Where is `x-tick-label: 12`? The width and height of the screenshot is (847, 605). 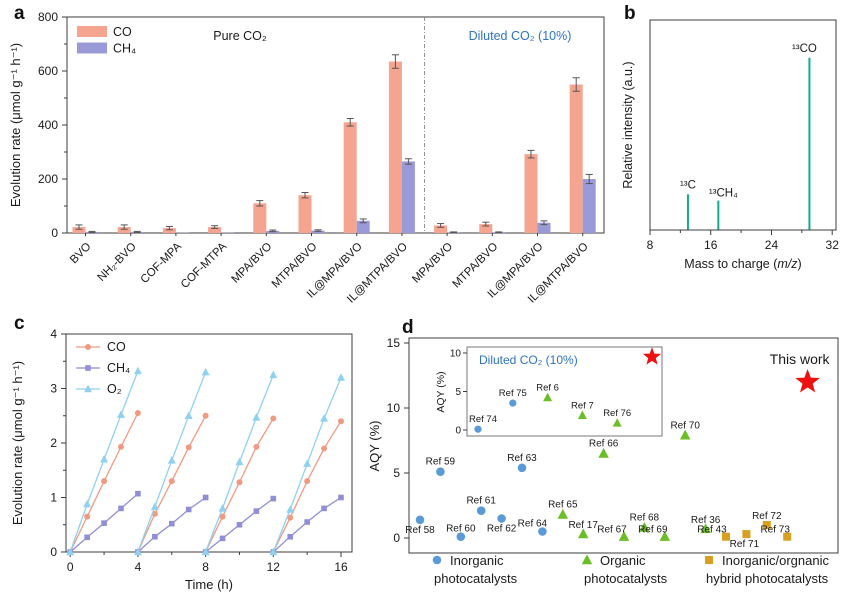 x-tick-label: 12 is located at coordinates (274, 567).